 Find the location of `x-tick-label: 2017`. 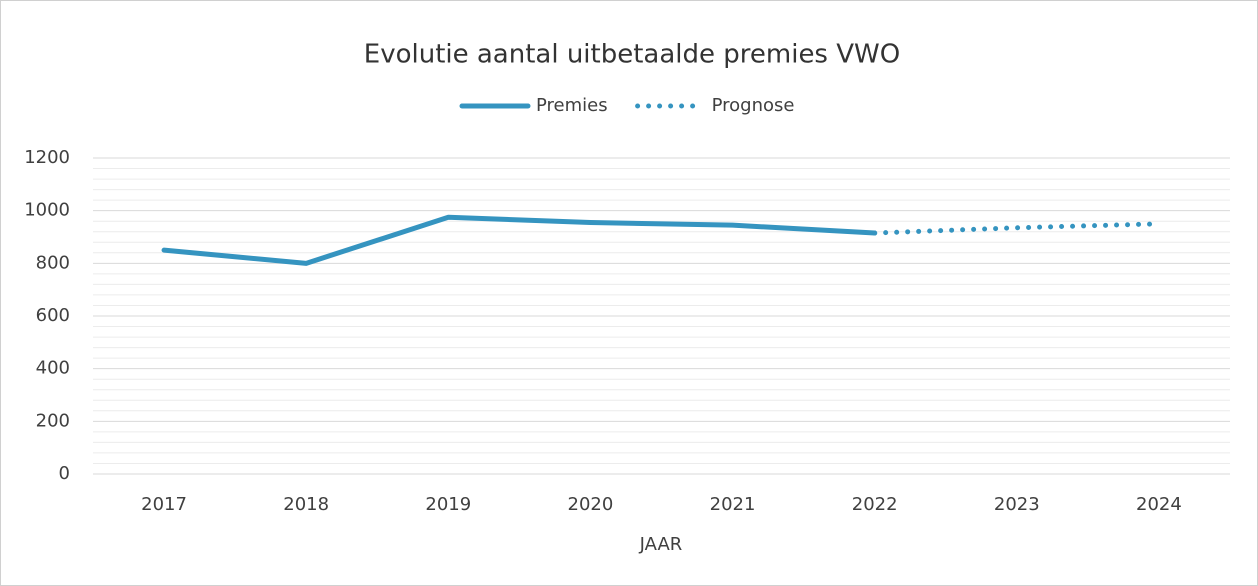

x-tick-label: 2017 is located at coordinates (164, 504).